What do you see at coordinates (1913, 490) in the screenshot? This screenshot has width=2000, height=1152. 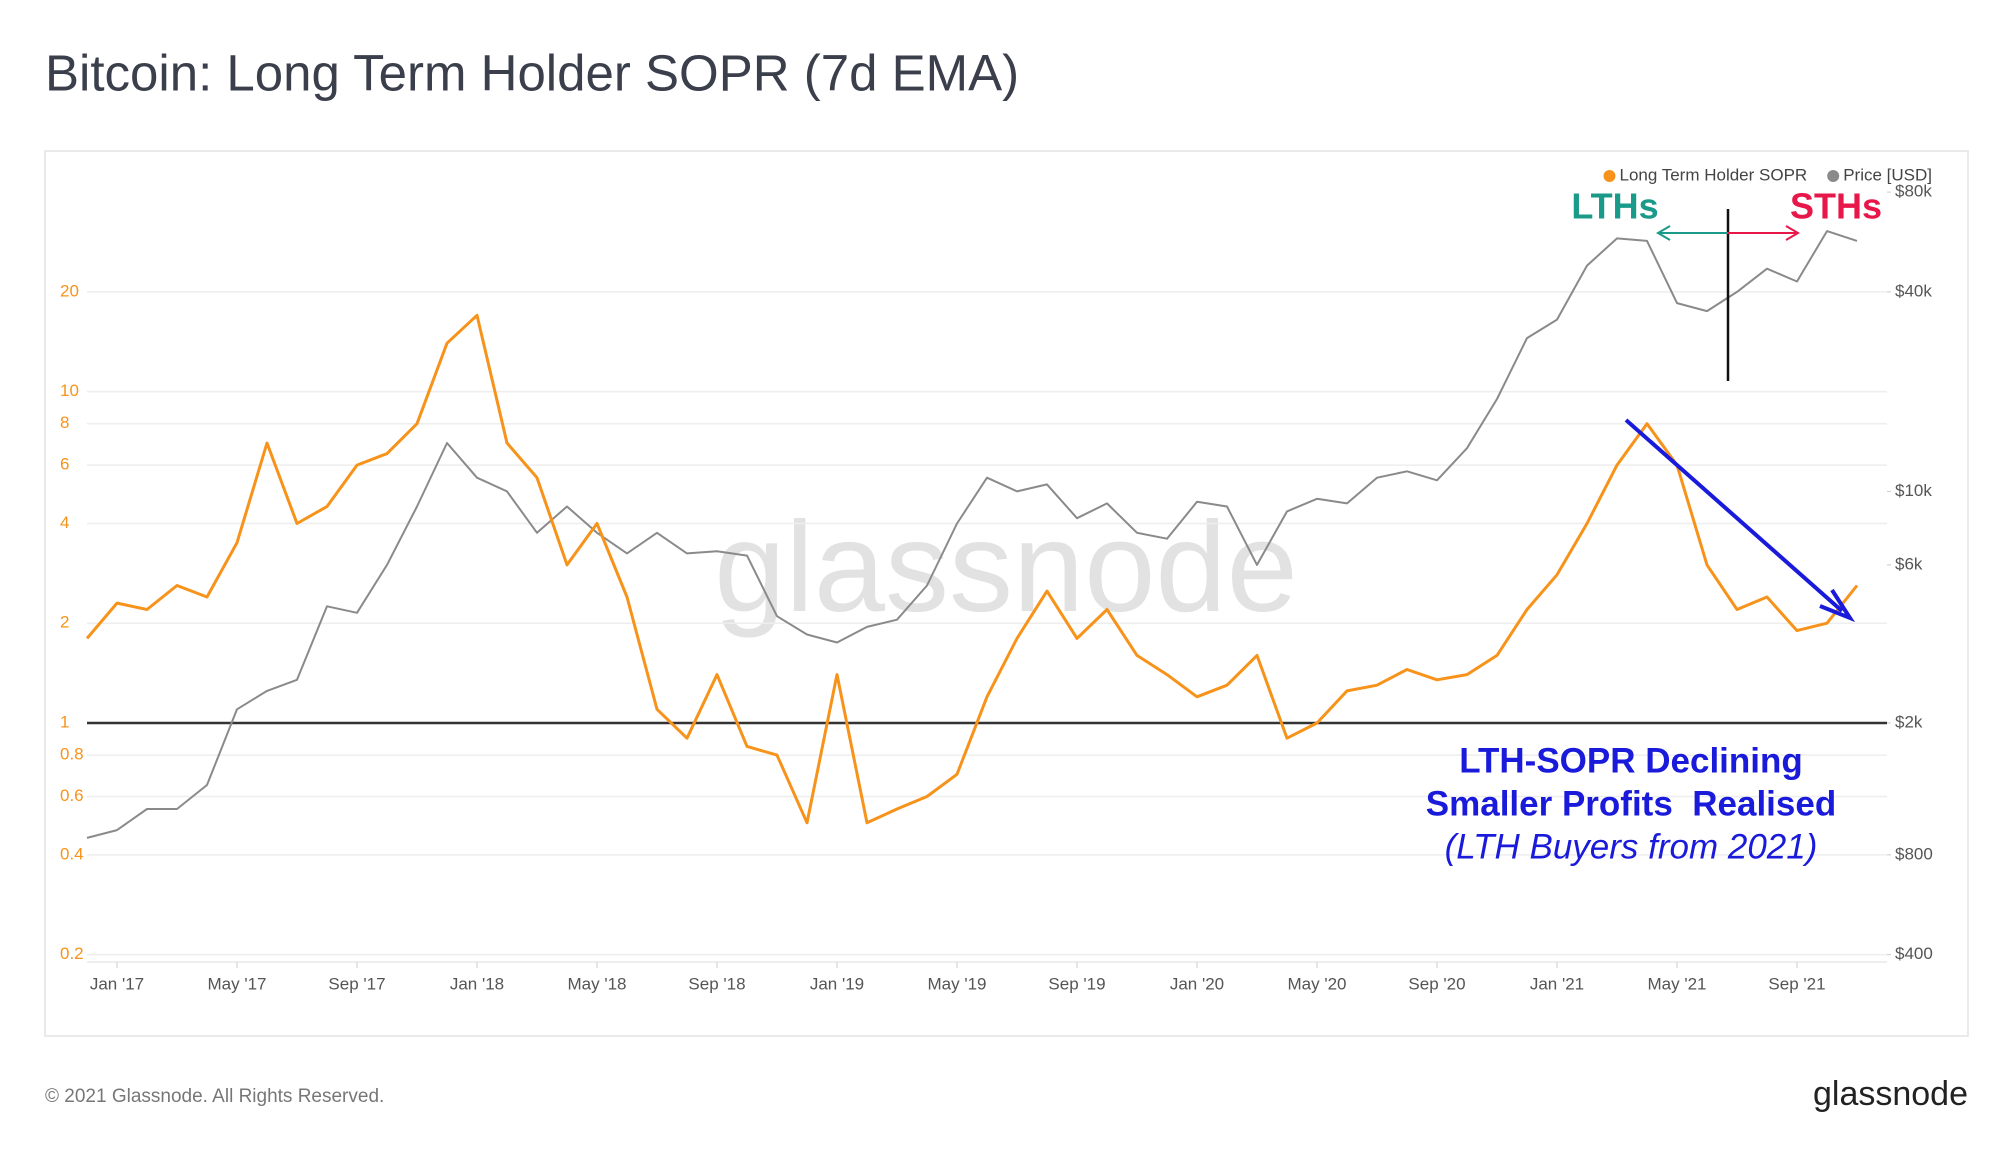 I see `y2-tick-label: $10k` at bounding box center [1913, 490].